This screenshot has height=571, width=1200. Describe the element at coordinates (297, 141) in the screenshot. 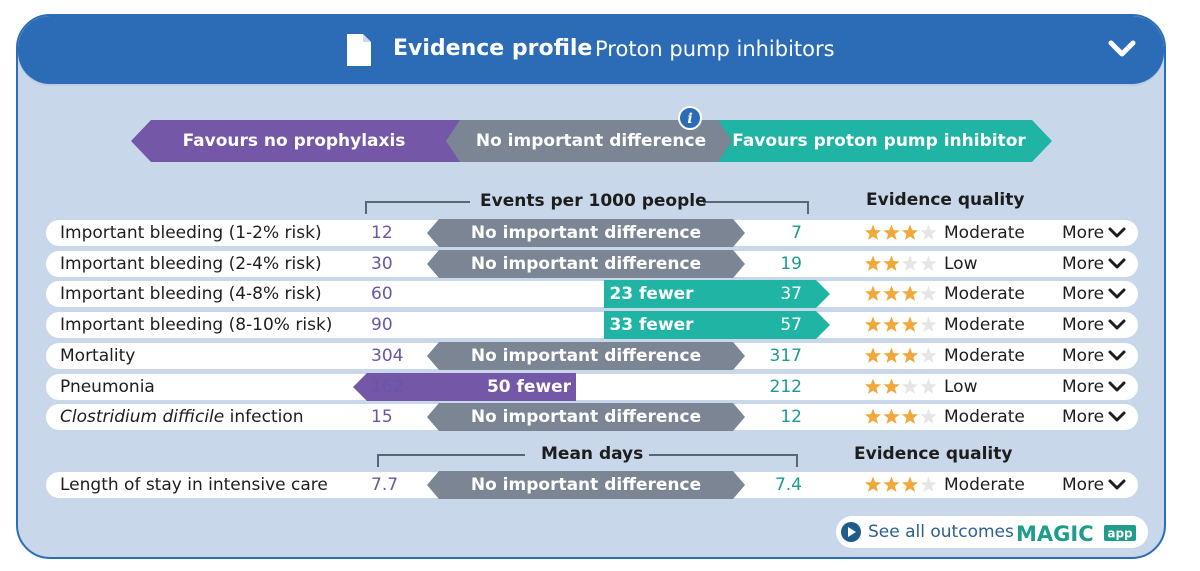

I see `legend-favours-control: Favours no prophylaxis` at that location.